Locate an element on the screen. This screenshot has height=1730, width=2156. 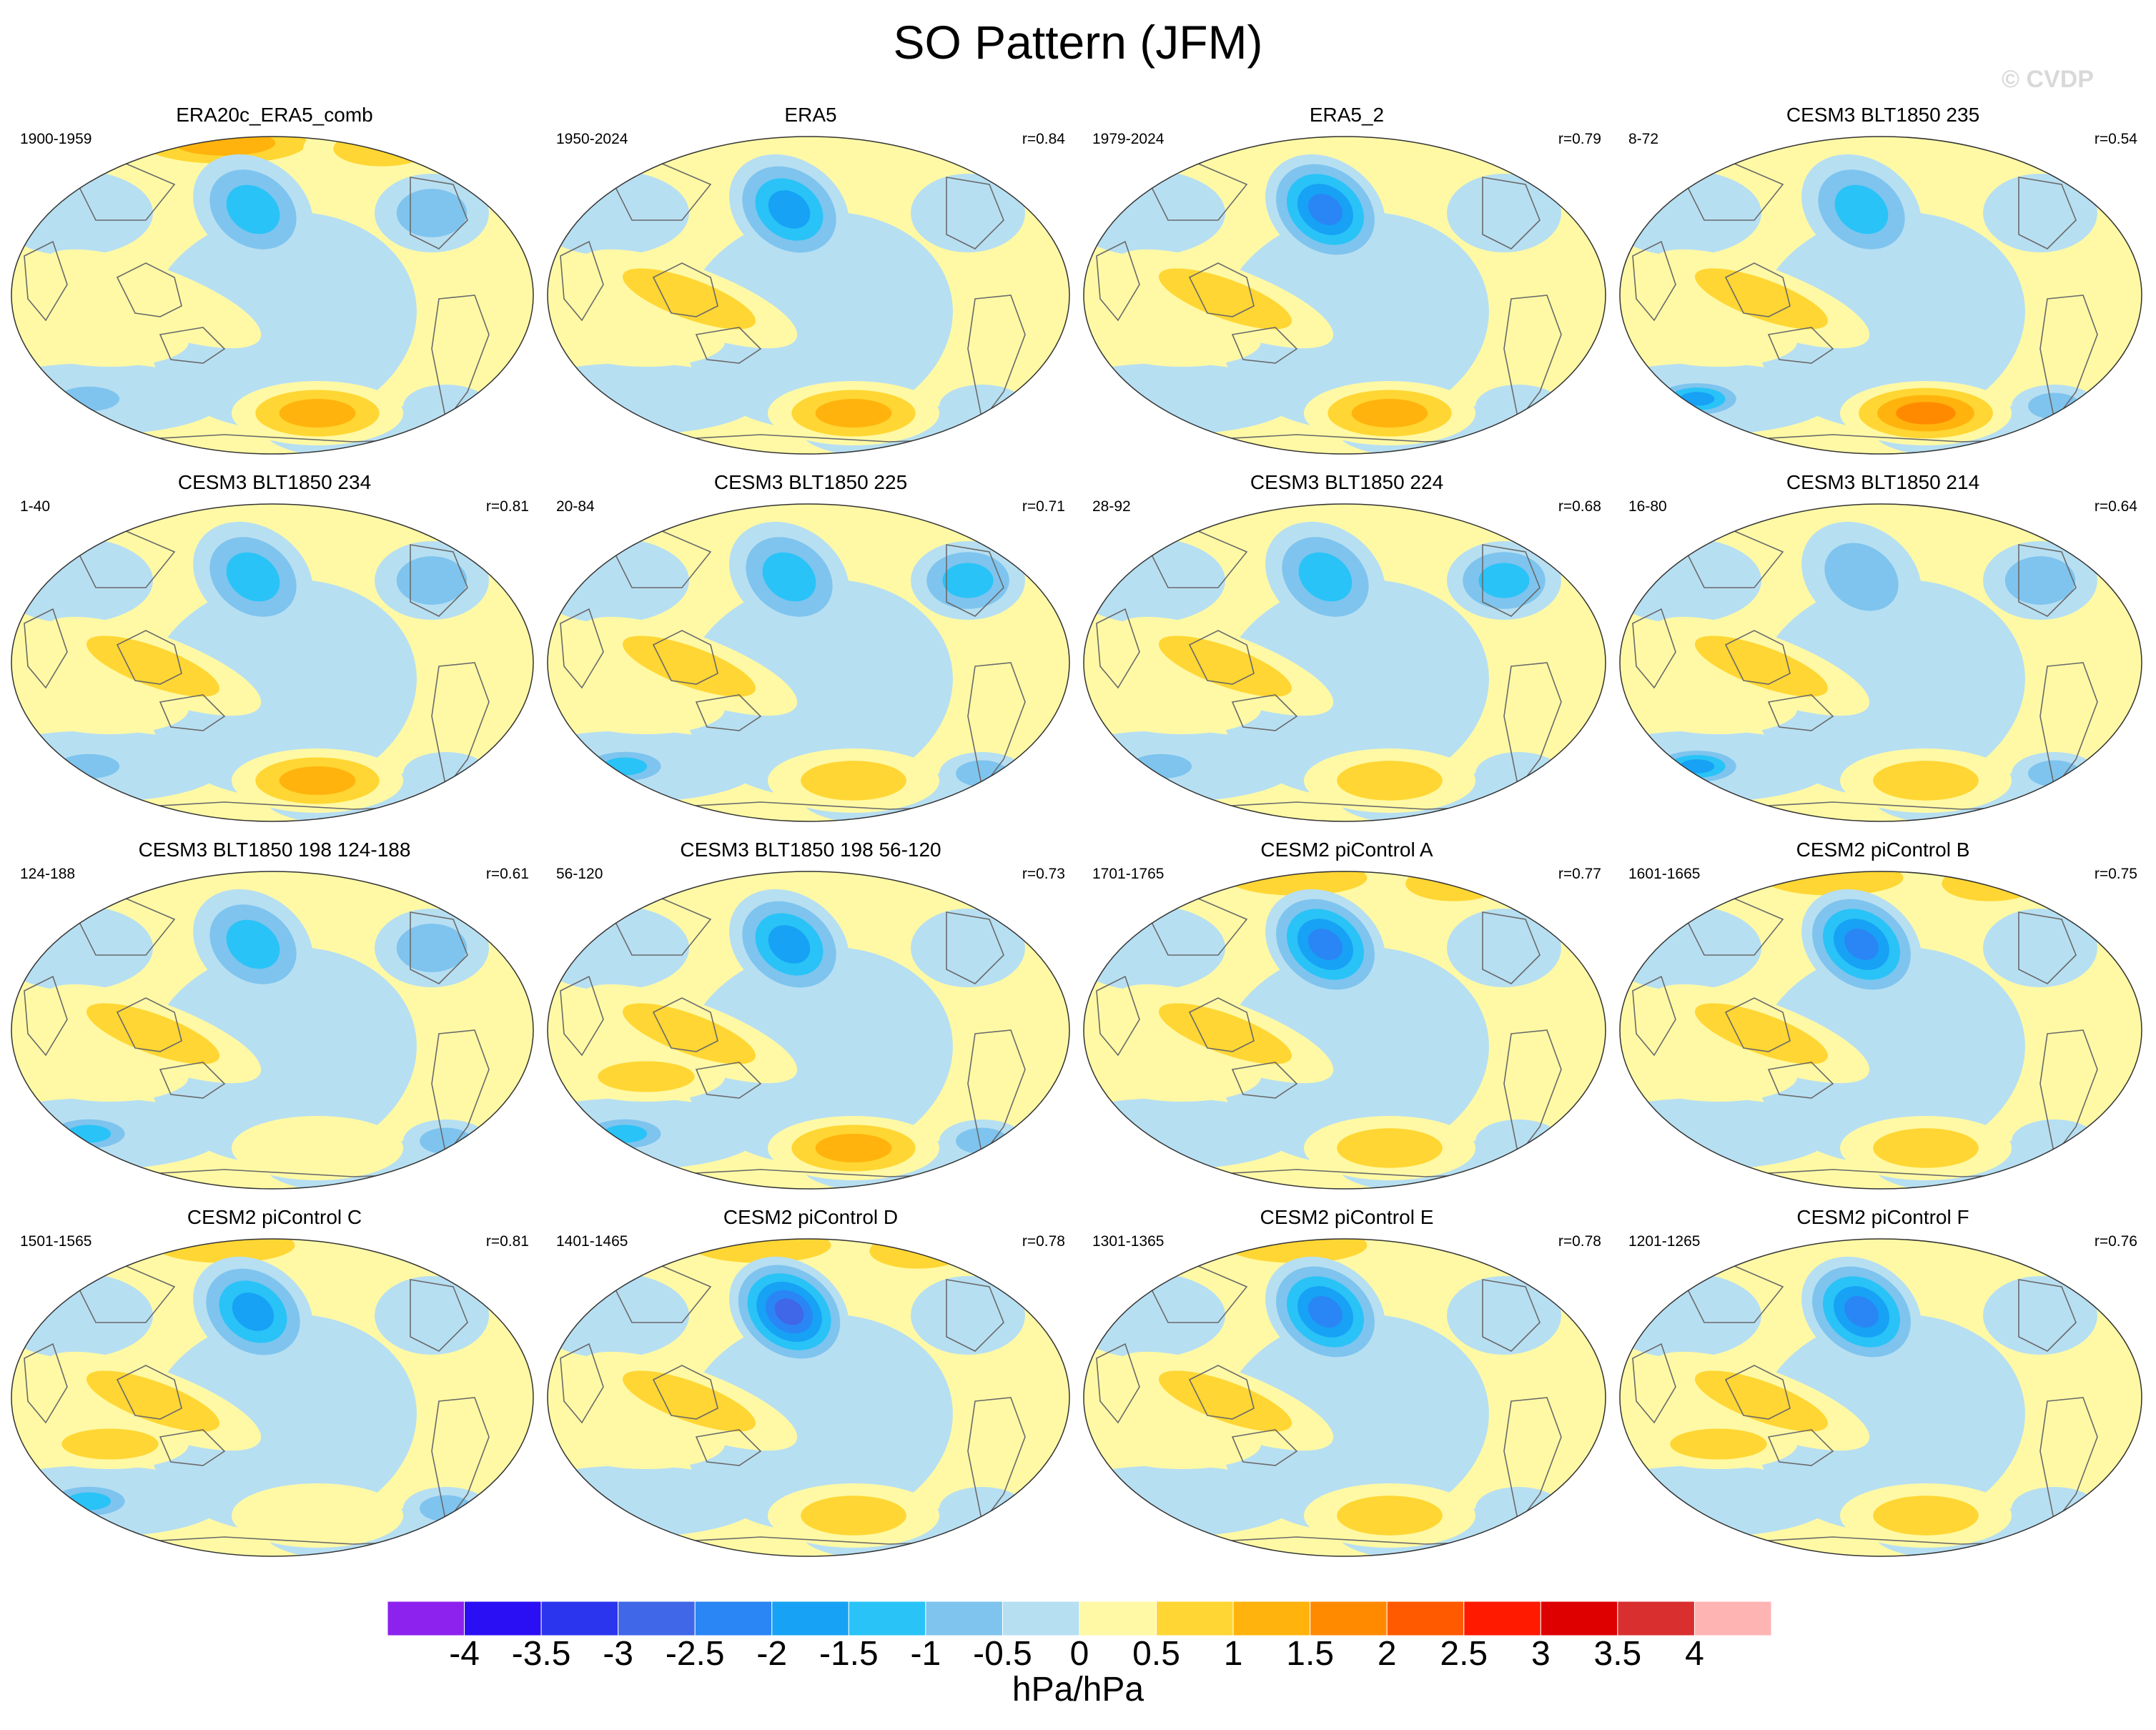
map-panel: CESM3 BLT1850 224 28-92 r=0.68 is located at coordinates (1346, 649).